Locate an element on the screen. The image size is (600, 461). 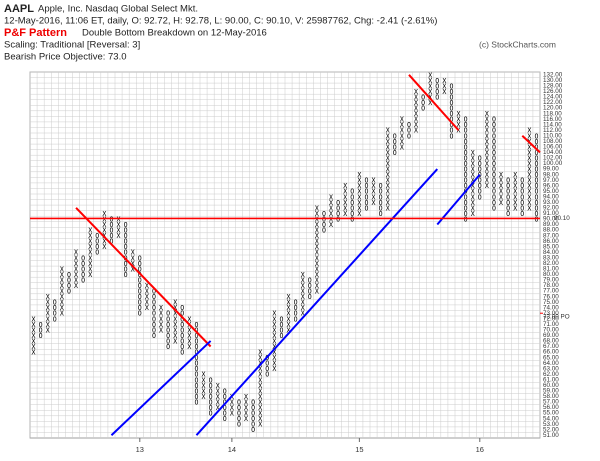
y-tick-label: 74.00 is located at coordinates (551, 307).